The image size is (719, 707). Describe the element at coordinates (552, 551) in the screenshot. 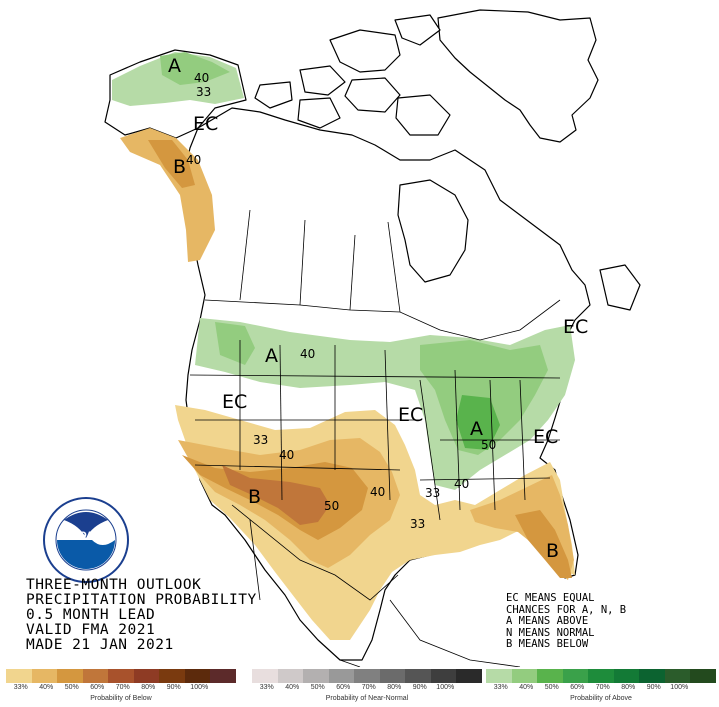

I see `florida-b-label: B` at that location.